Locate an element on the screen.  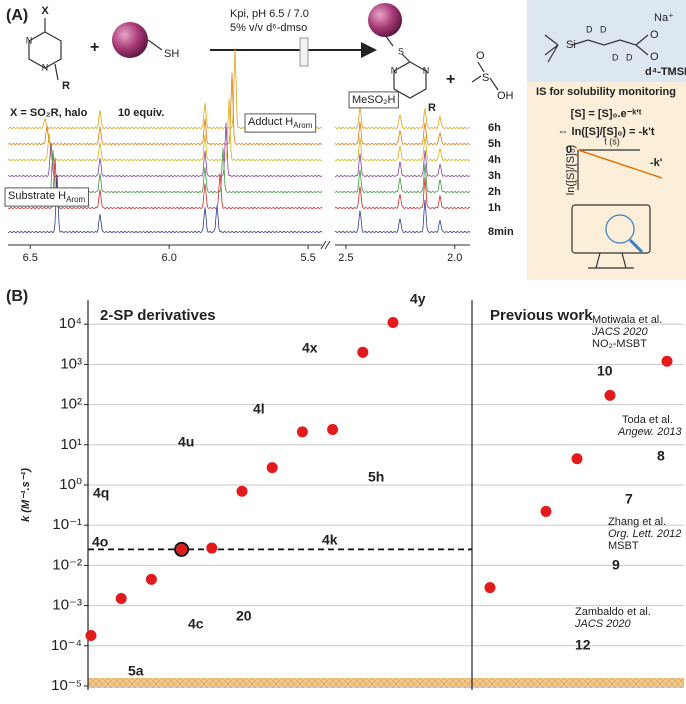
time-label: 4h is located at coordinates (494, 160).